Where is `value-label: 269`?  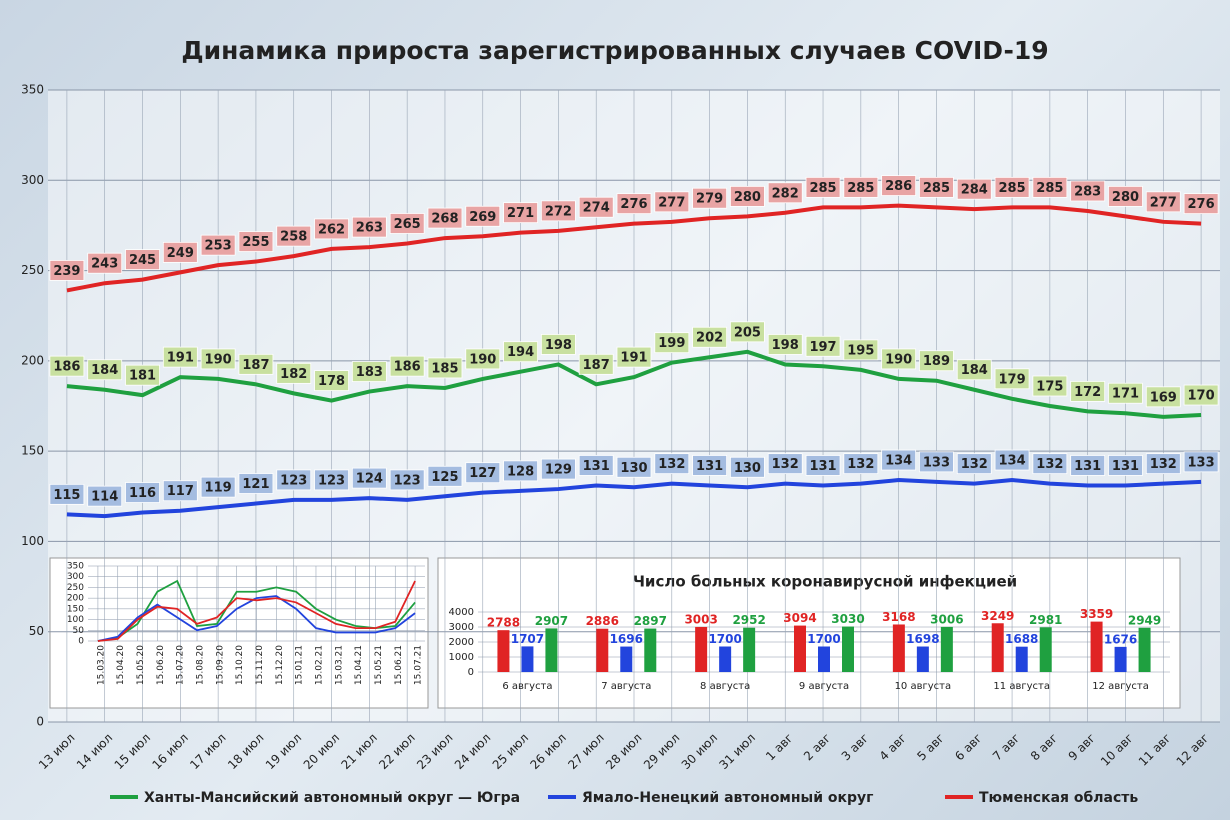
value-label: 269 is located at coordinates (482, 217).